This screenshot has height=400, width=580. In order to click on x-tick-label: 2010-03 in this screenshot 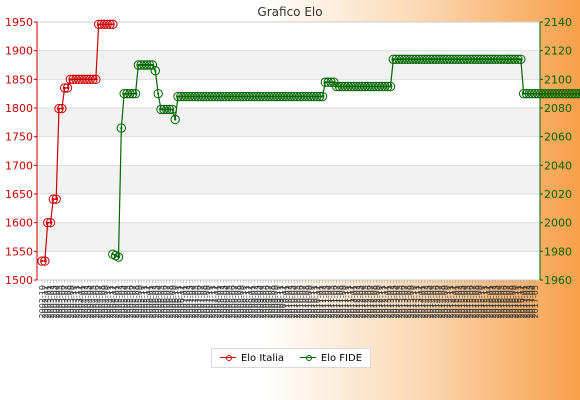, I will do `click(291, 301)`.